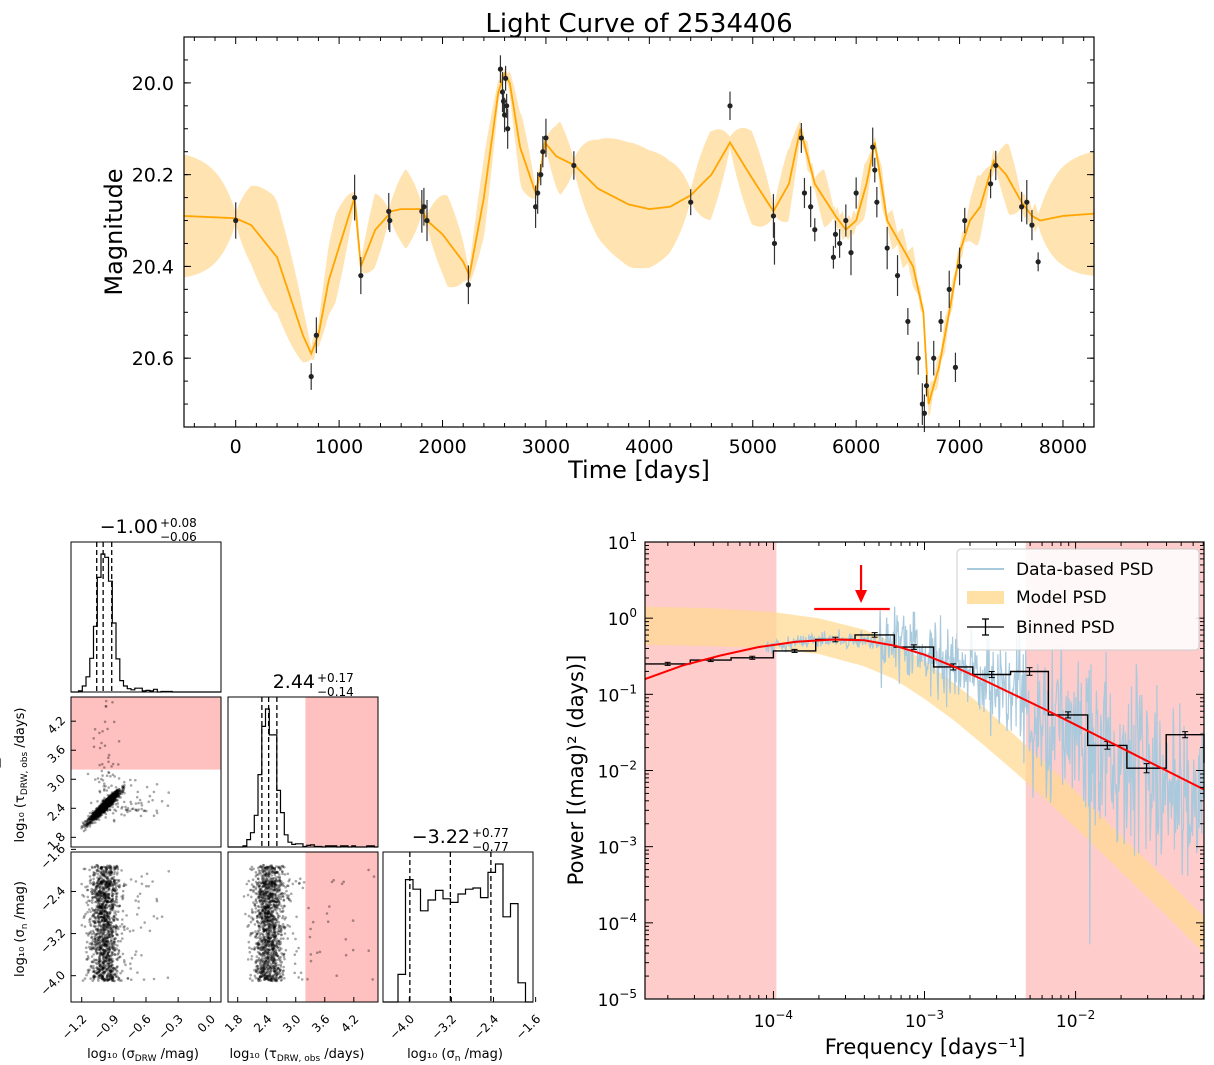 The width and height of the screenshot is (1214, 1065). Describe the element at coordinates (153, 176) in the screenshot. I see `y-tick-label: 20.2` at that location.